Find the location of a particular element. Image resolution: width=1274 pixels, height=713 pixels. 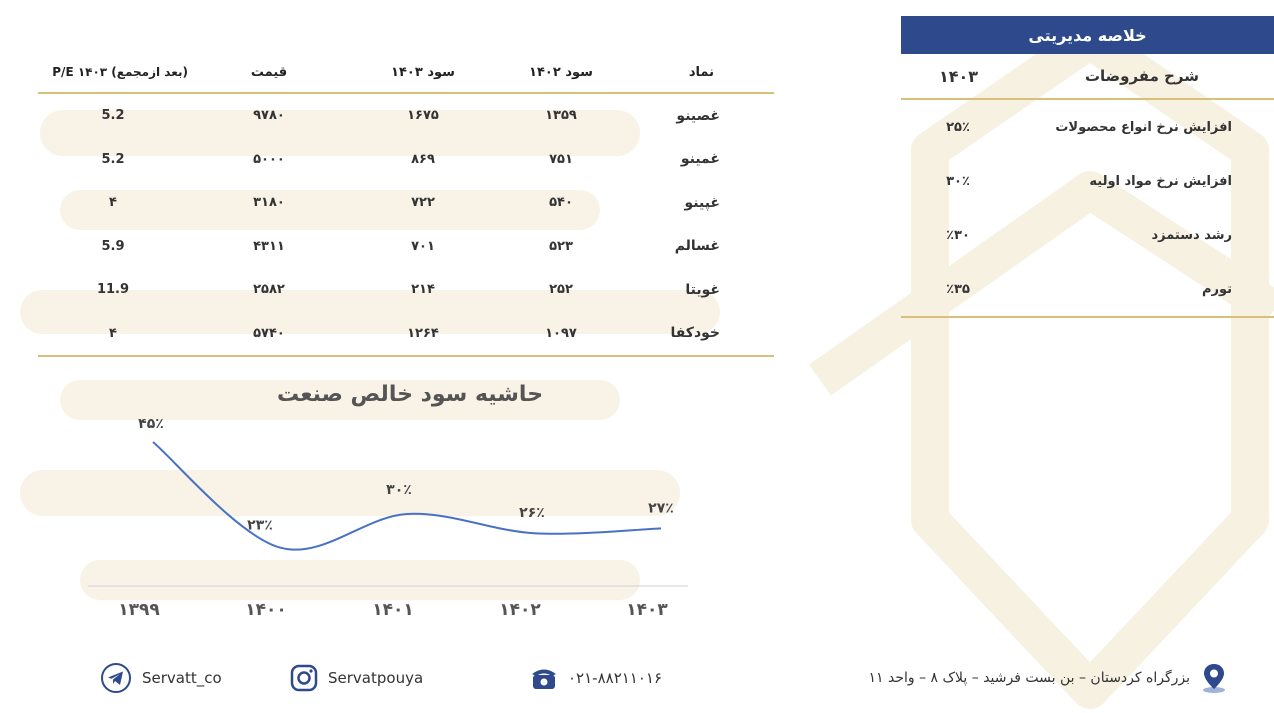

instagram-icon is located at coordinates (304, 678).